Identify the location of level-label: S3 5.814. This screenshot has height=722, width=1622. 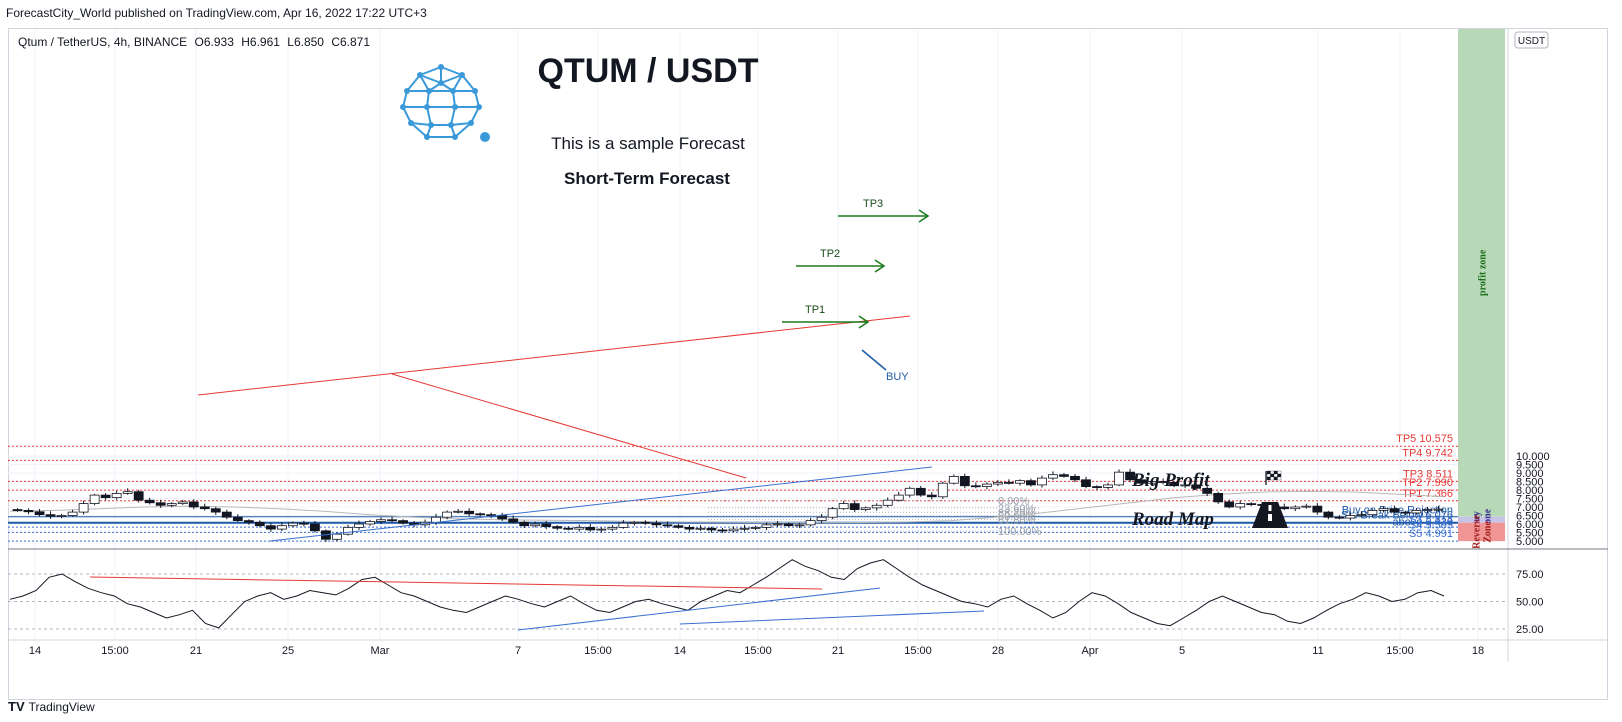
(1431, 520).